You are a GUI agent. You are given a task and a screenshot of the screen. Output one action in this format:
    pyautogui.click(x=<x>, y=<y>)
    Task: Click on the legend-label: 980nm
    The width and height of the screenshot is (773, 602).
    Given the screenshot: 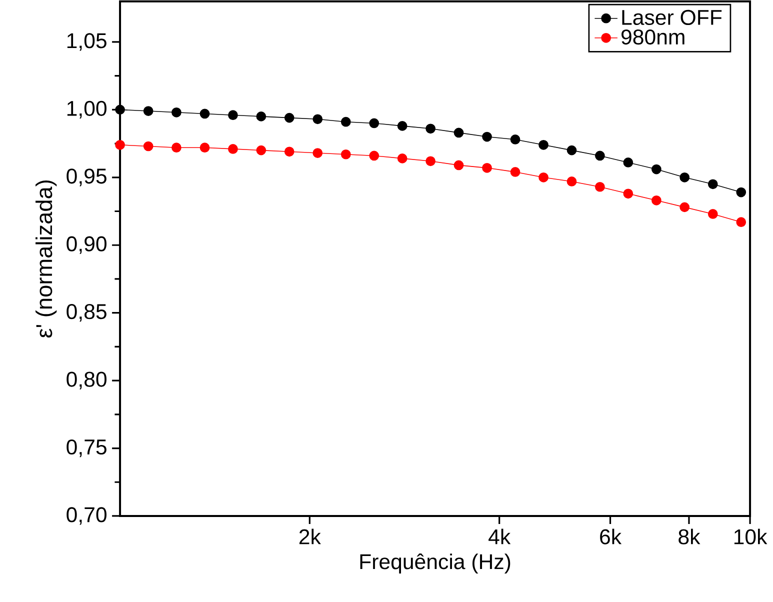 What is the action you would take?
    pyautogui.click(x=653, y=37)
    